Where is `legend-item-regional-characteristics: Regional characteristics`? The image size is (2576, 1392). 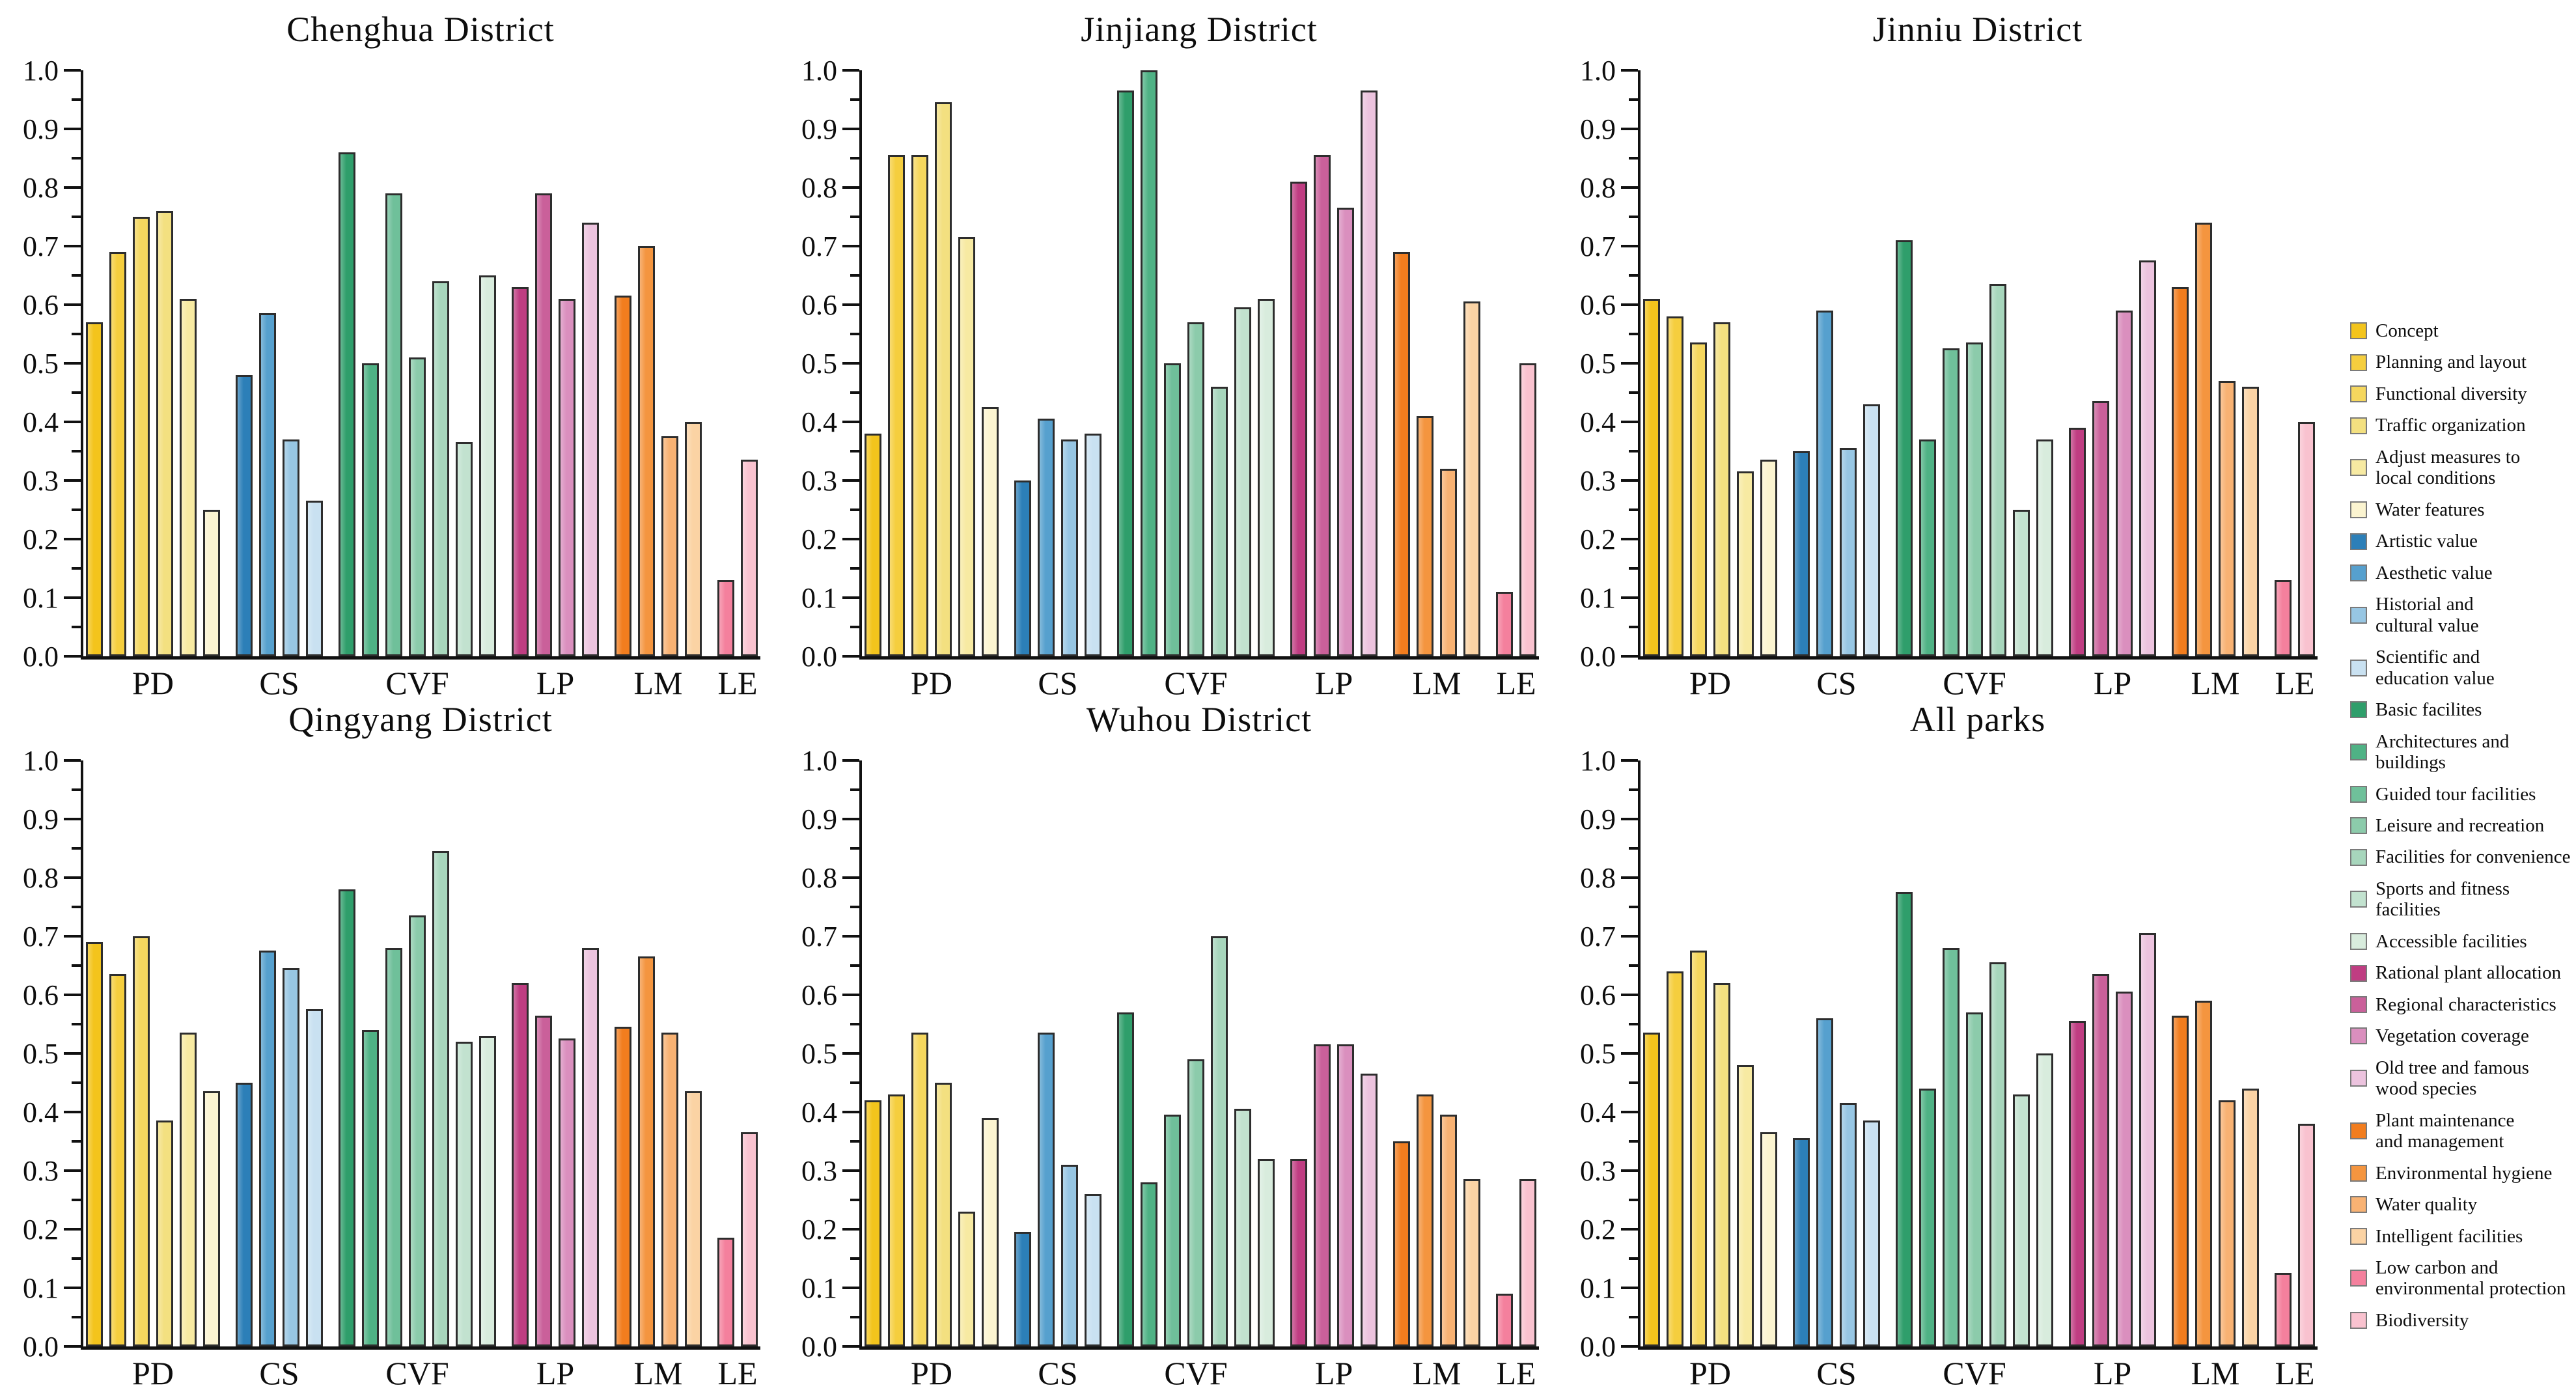
legend-item-regional-characteristics: Regional characteristics is located at coordinates (2461, 1004).